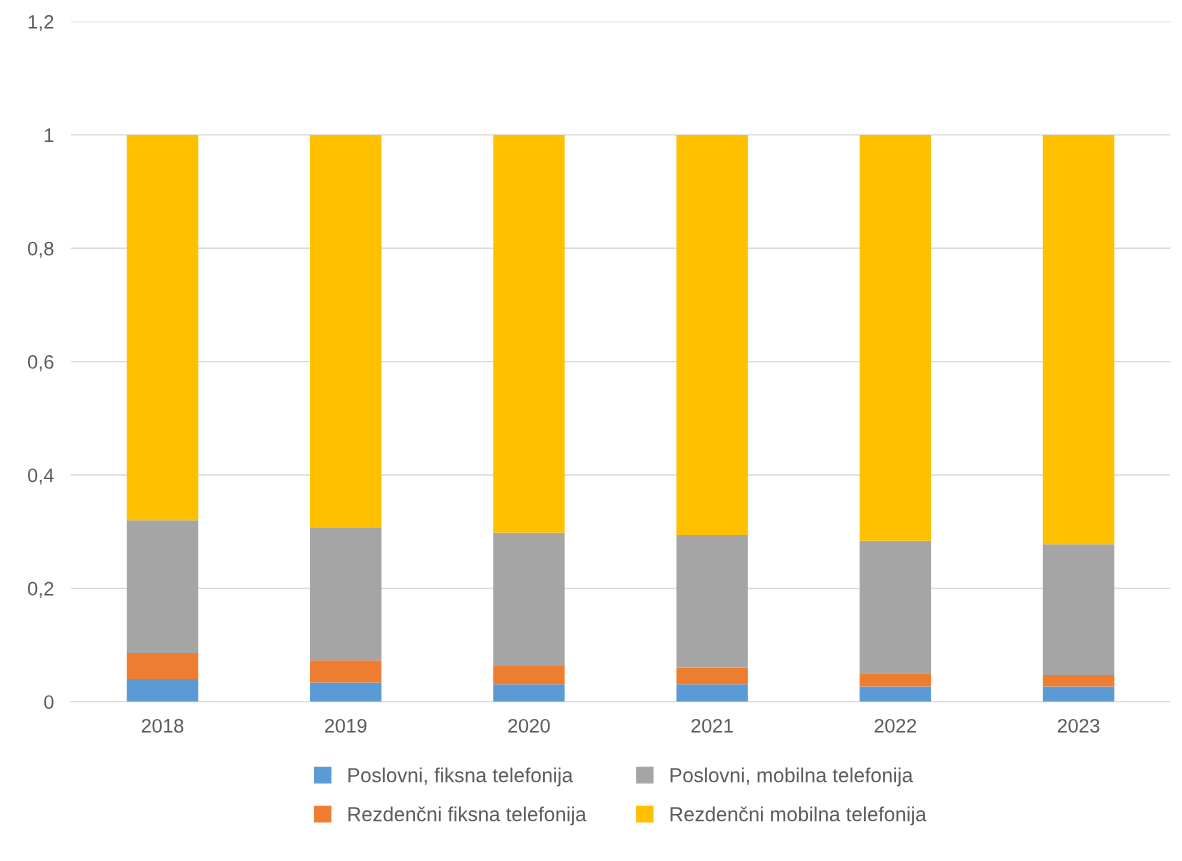 This screenshot has height=861, width=1182. Describe the element at coordinates (49, 135) in the screenshot. I see `y-tick-label: 1` at that location.